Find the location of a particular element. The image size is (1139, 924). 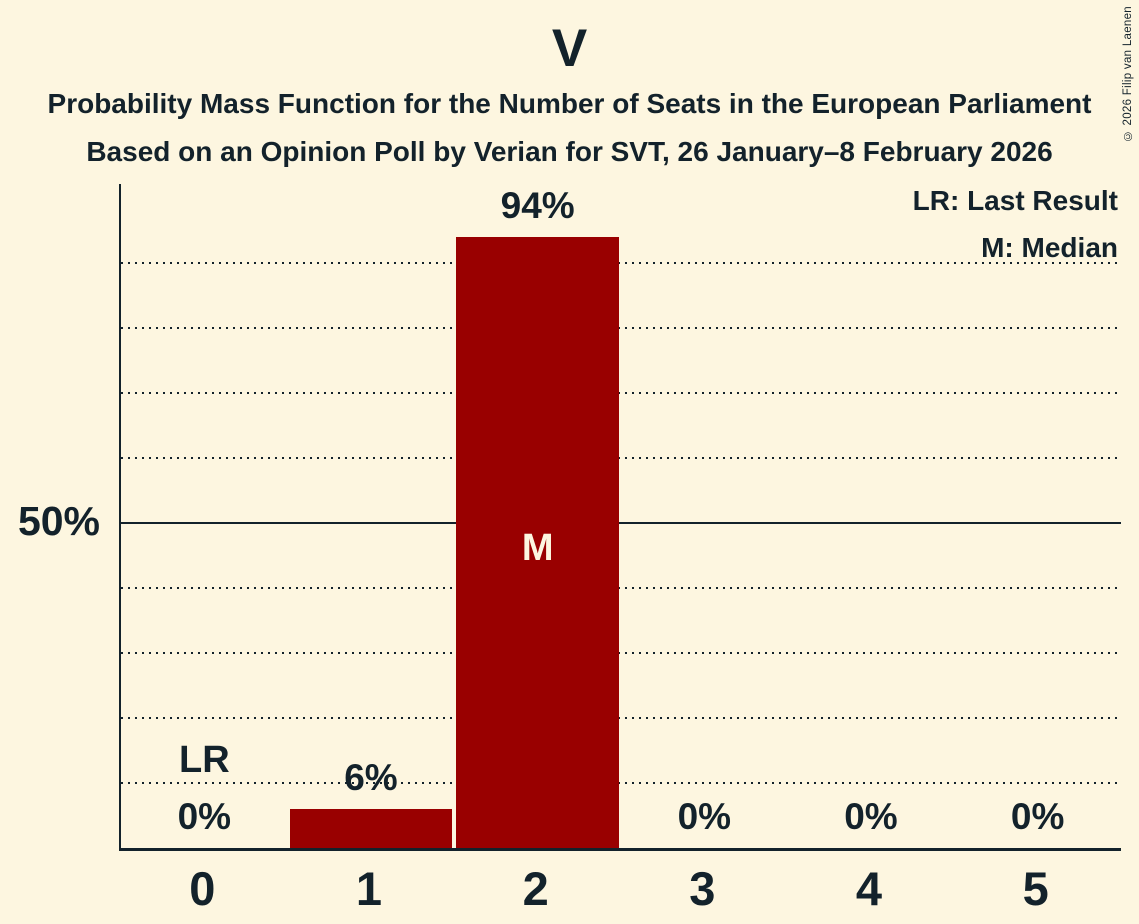

legend-last-result: LR: Last Result is located at coordinates (1015, 200).